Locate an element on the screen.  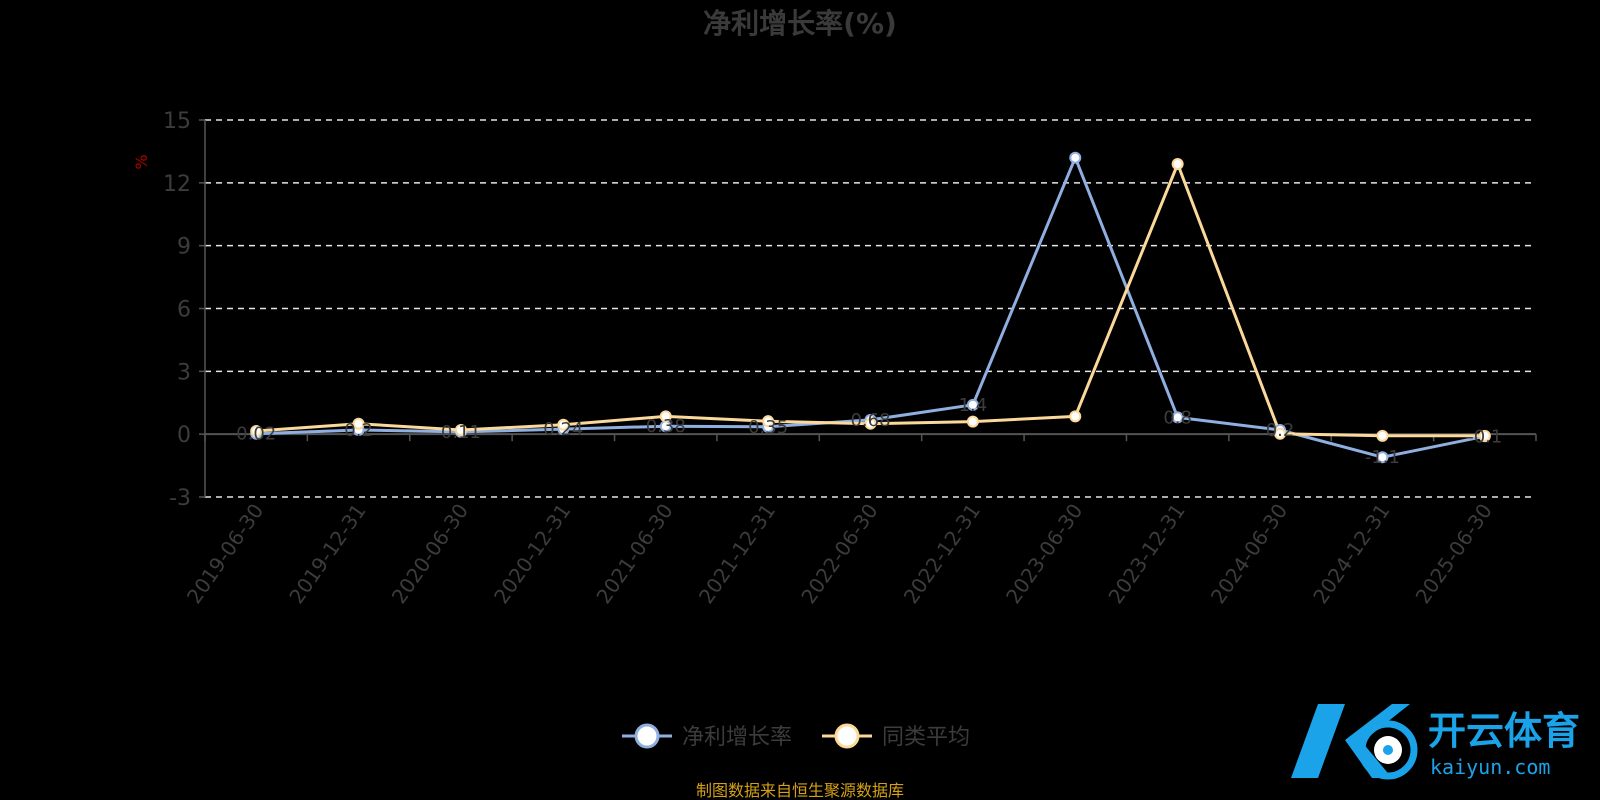
y-tick-label: 6 is located at coordinates (184, 310).